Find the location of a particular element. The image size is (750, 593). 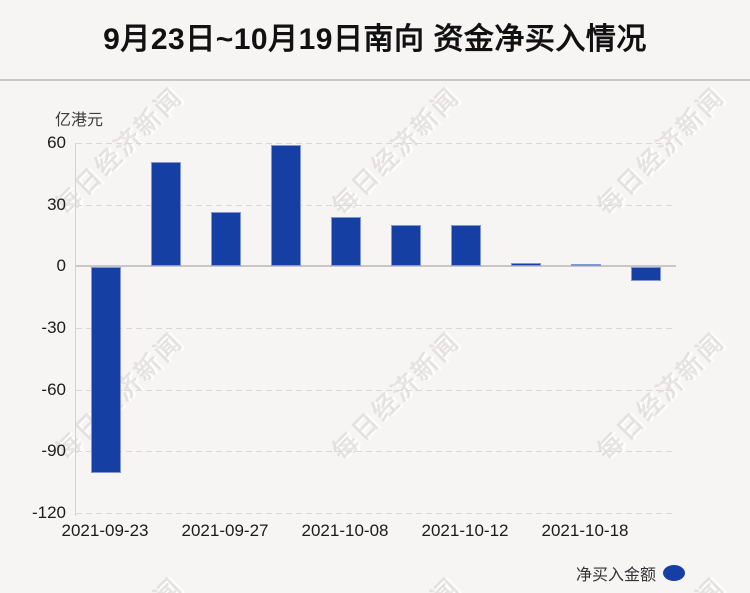

title-divider is located at coordinates (375, 80).